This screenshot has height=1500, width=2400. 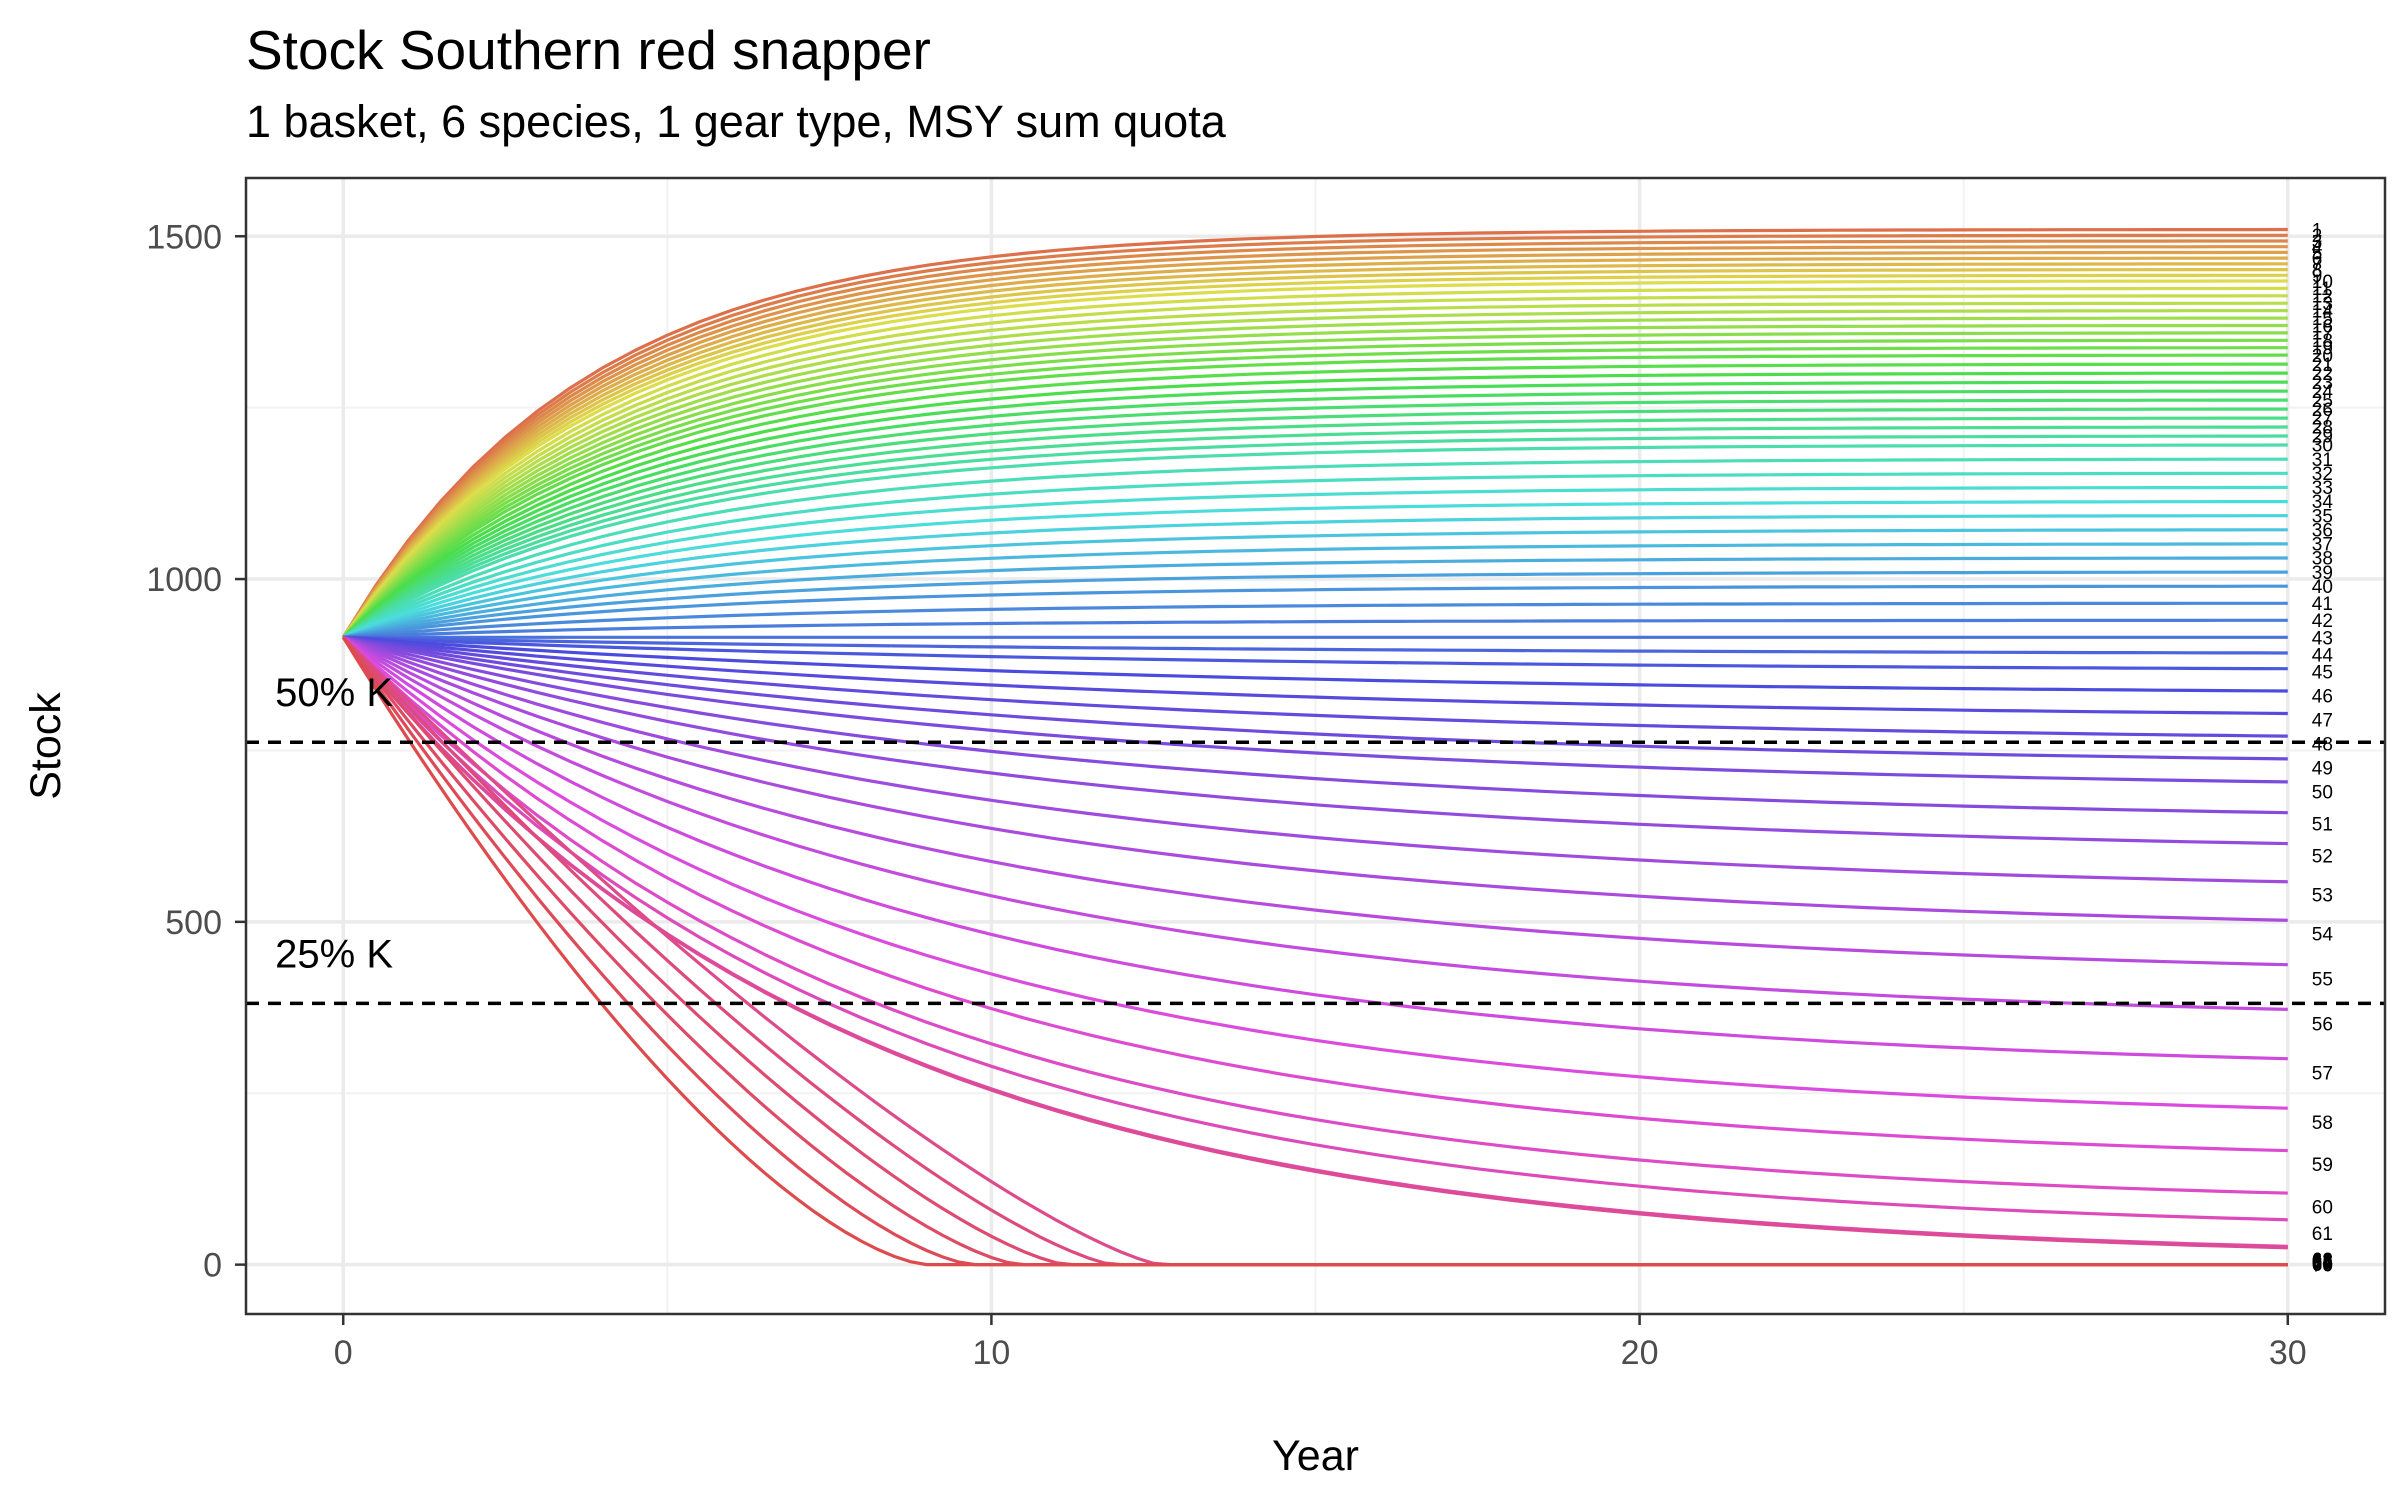 What do you see at coordinates (2317, 259) in the screenshot?
I see `series-label-6: 6` at bounding box center [2317, 259].